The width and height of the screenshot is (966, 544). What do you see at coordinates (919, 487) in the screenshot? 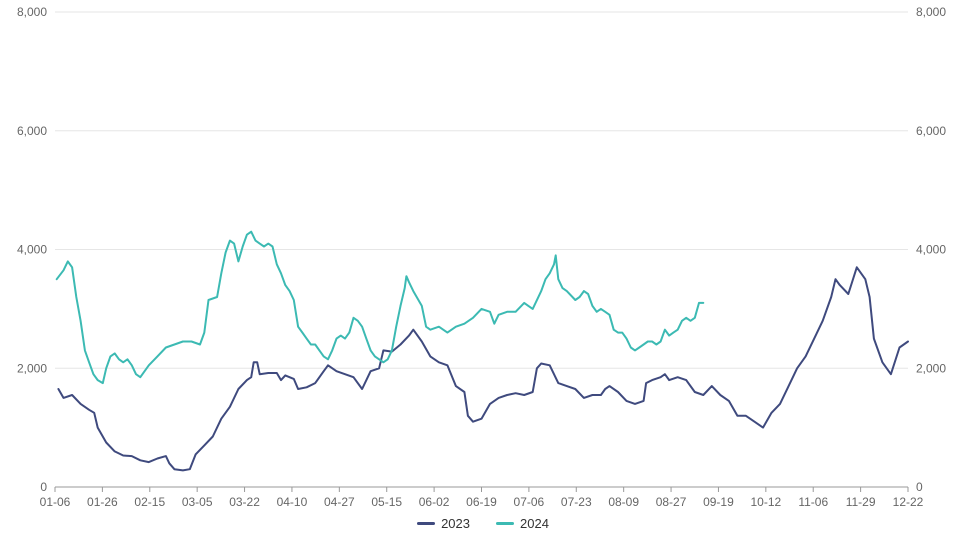
I see `y-tick-label-right: 0` at bounding box center [919, 487].